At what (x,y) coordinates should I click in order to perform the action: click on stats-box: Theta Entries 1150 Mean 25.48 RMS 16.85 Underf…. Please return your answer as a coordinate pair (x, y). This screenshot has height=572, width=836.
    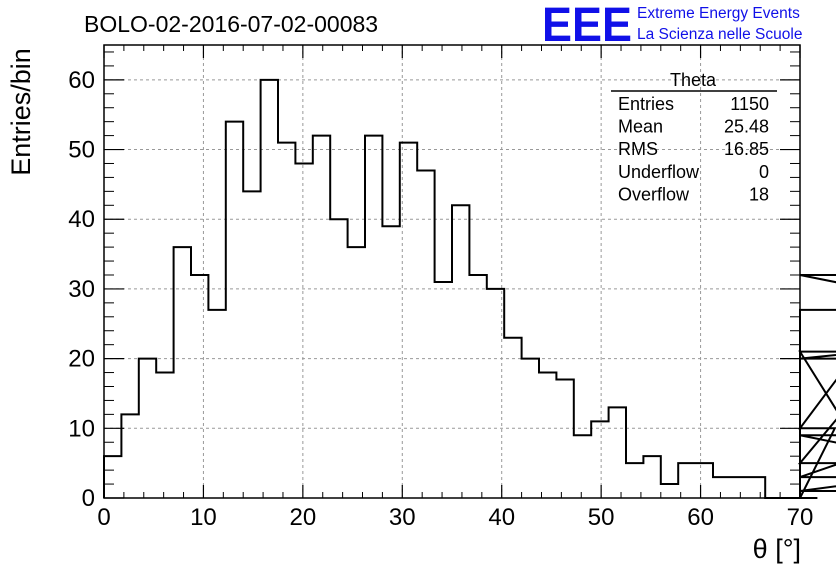
    Looking at the image, I should click on (694, 137).